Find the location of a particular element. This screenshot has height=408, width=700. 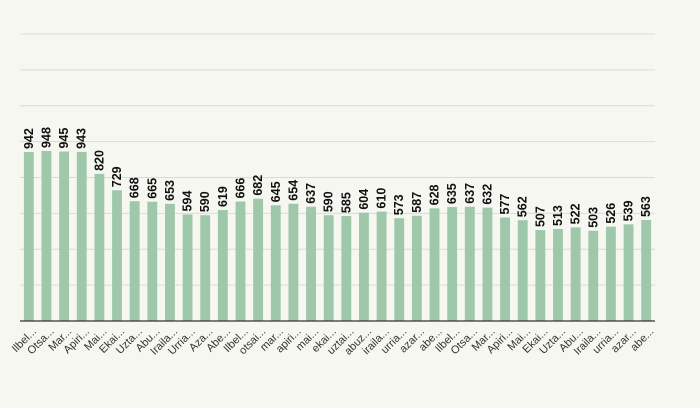

data-label: 645 is located at coordinates (276, 191).